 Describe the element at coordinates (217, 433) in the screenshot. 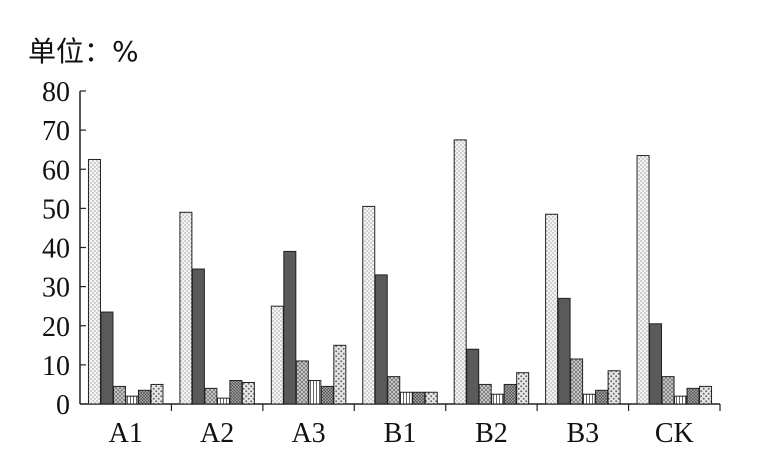

I see `x-tick-label-a2: A2` at that location.